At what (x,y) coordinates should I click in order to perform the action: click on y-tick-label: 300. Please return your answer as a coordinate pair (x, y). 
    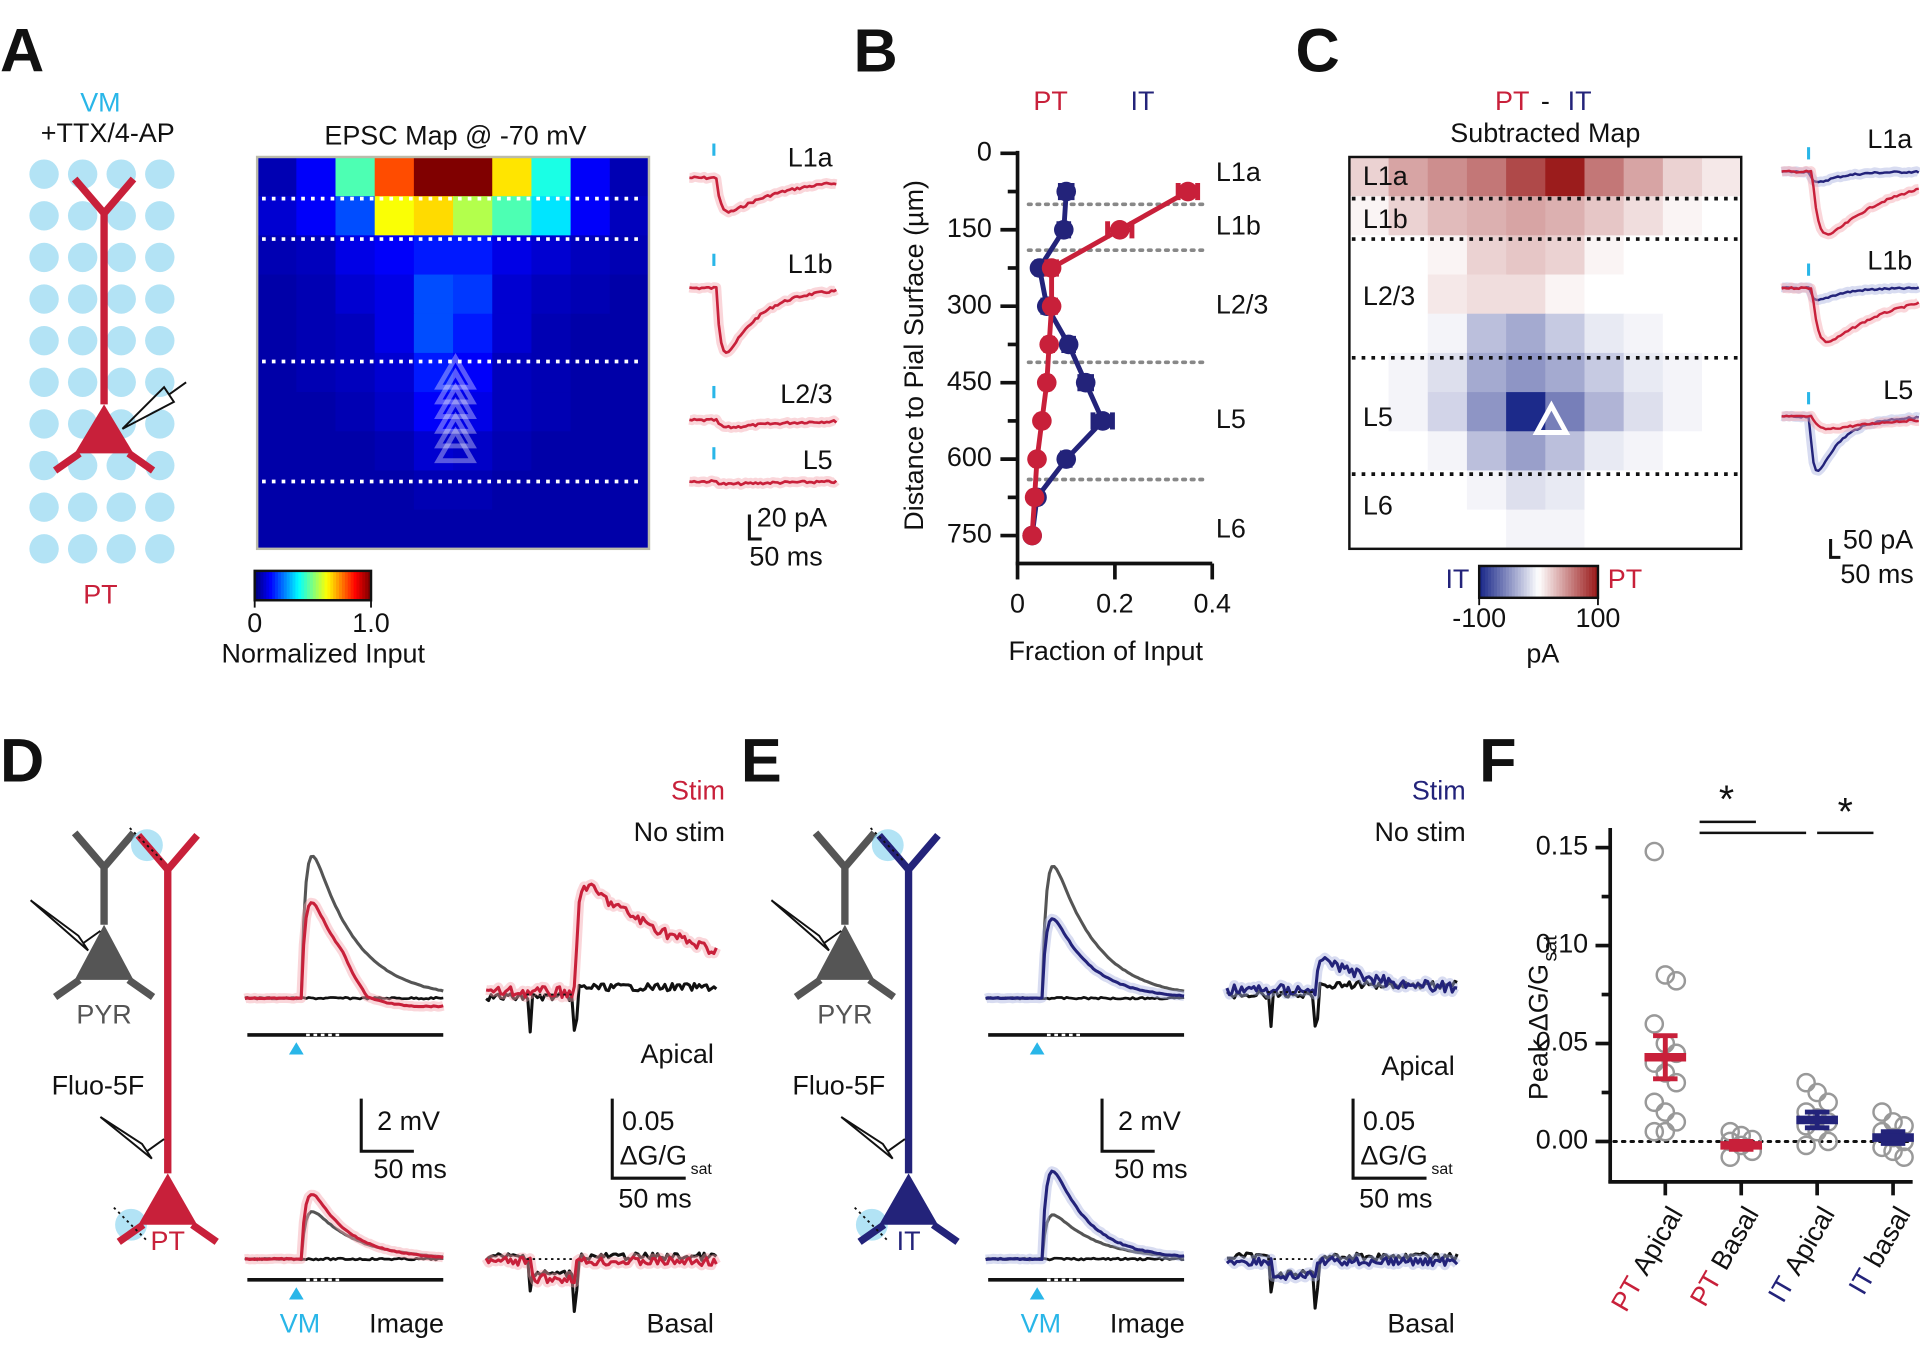
    Looking at the image, I should click on (969, 304).